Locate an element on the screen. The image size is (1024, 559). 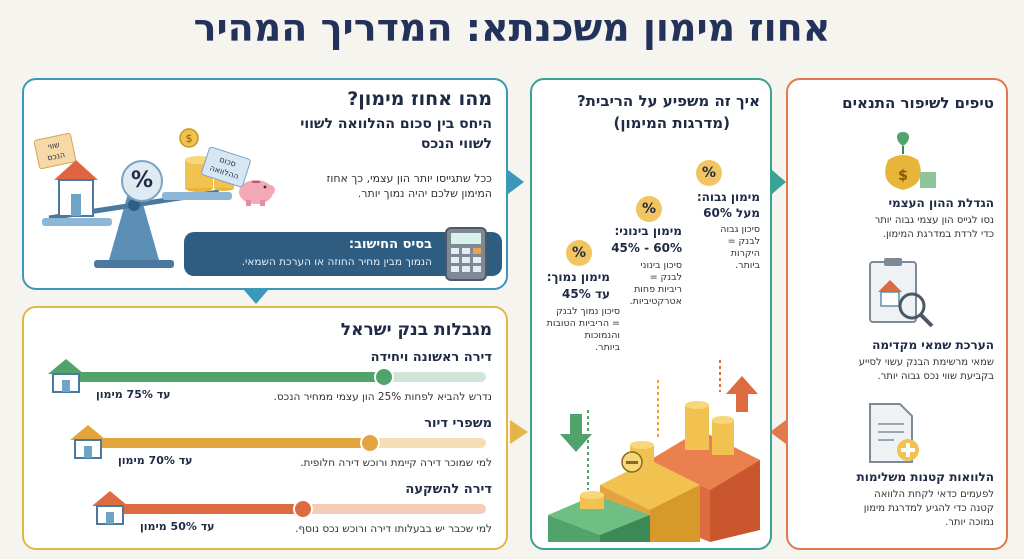
tip-desc-line: שמאי מרשימת הבנק עשוי לסייע is located at coordinates (926, 362).